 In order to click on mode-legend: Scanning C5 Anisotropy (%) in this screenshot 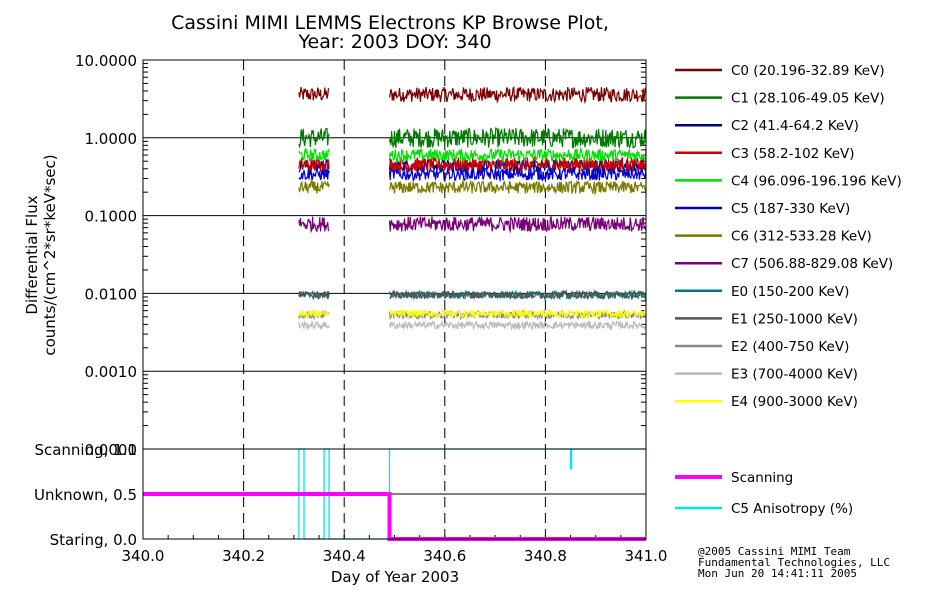, I will do `click(764, 493)`.